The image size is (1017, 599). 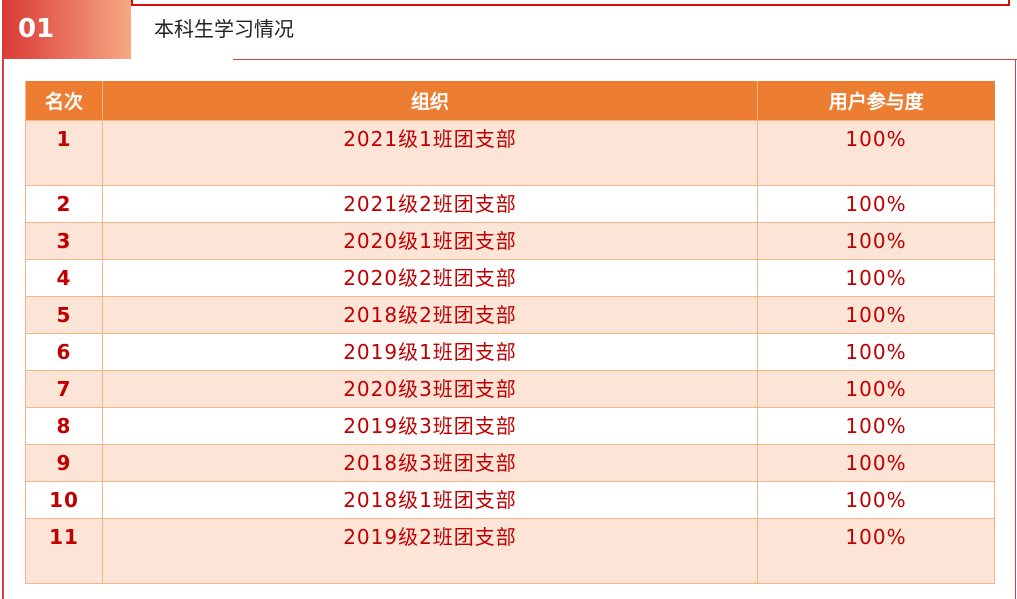 I want to click on table-row: 11 2019级2班团支部 100%, so click(x=510, y=551).